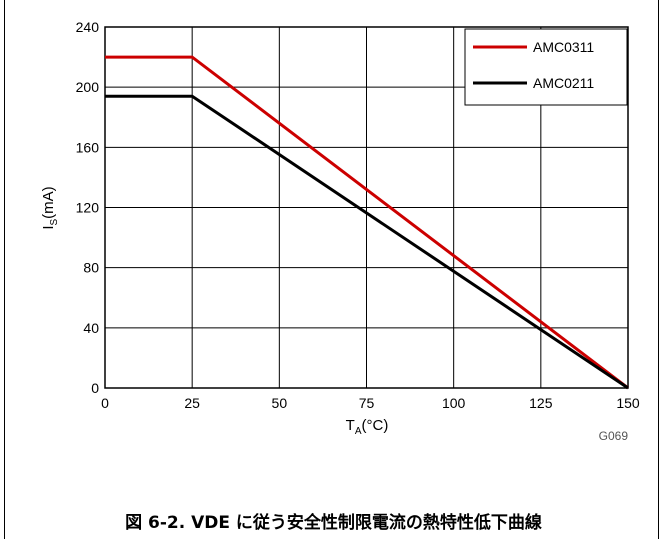 This screenshot has width=667, height=539. I want to click on x-tick-label: 100, so click(454, 403).